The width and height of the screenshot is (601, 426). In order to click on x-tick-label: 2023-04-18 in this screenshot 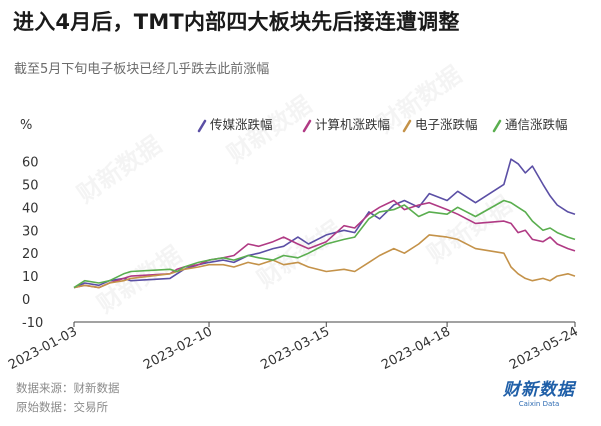, I will do `click(416, 348)`.